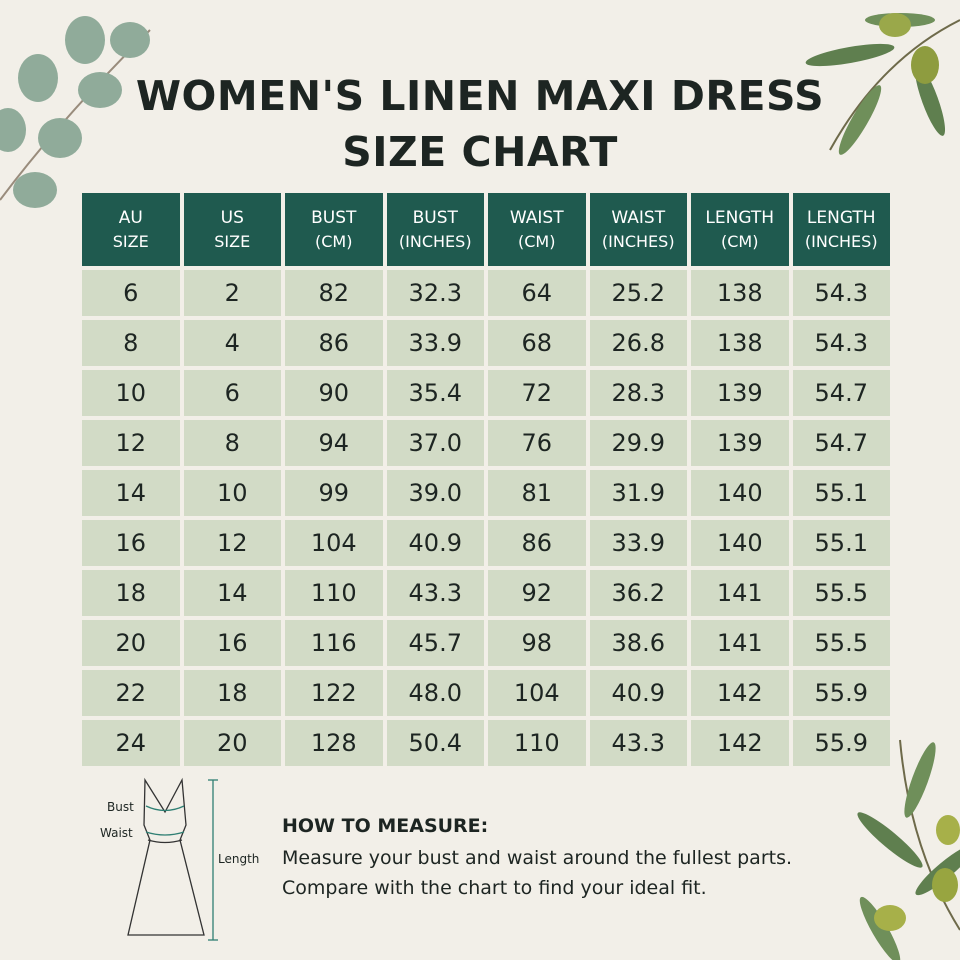  Describe the element at coordinates (537, 643) in the screenshot. I see `table-cell: 98` at that location.